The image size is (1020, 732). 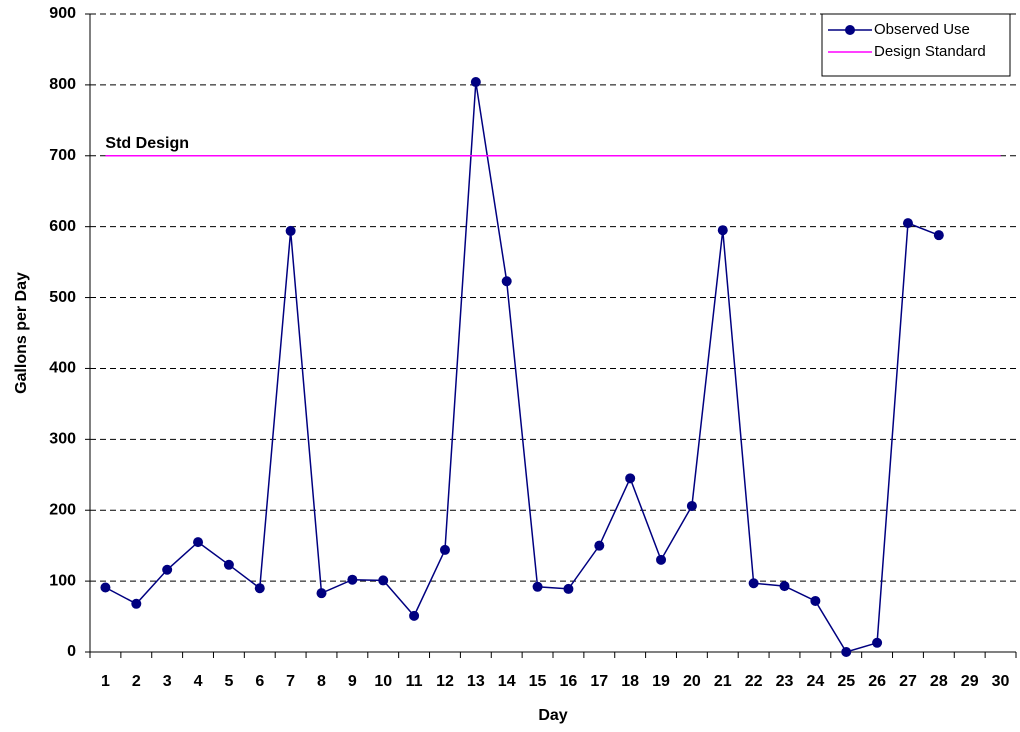 What do you see at coordinates (445, 681) in the screenshot?
I see `x-tick-label: 12` at bounding box center [445, 681].